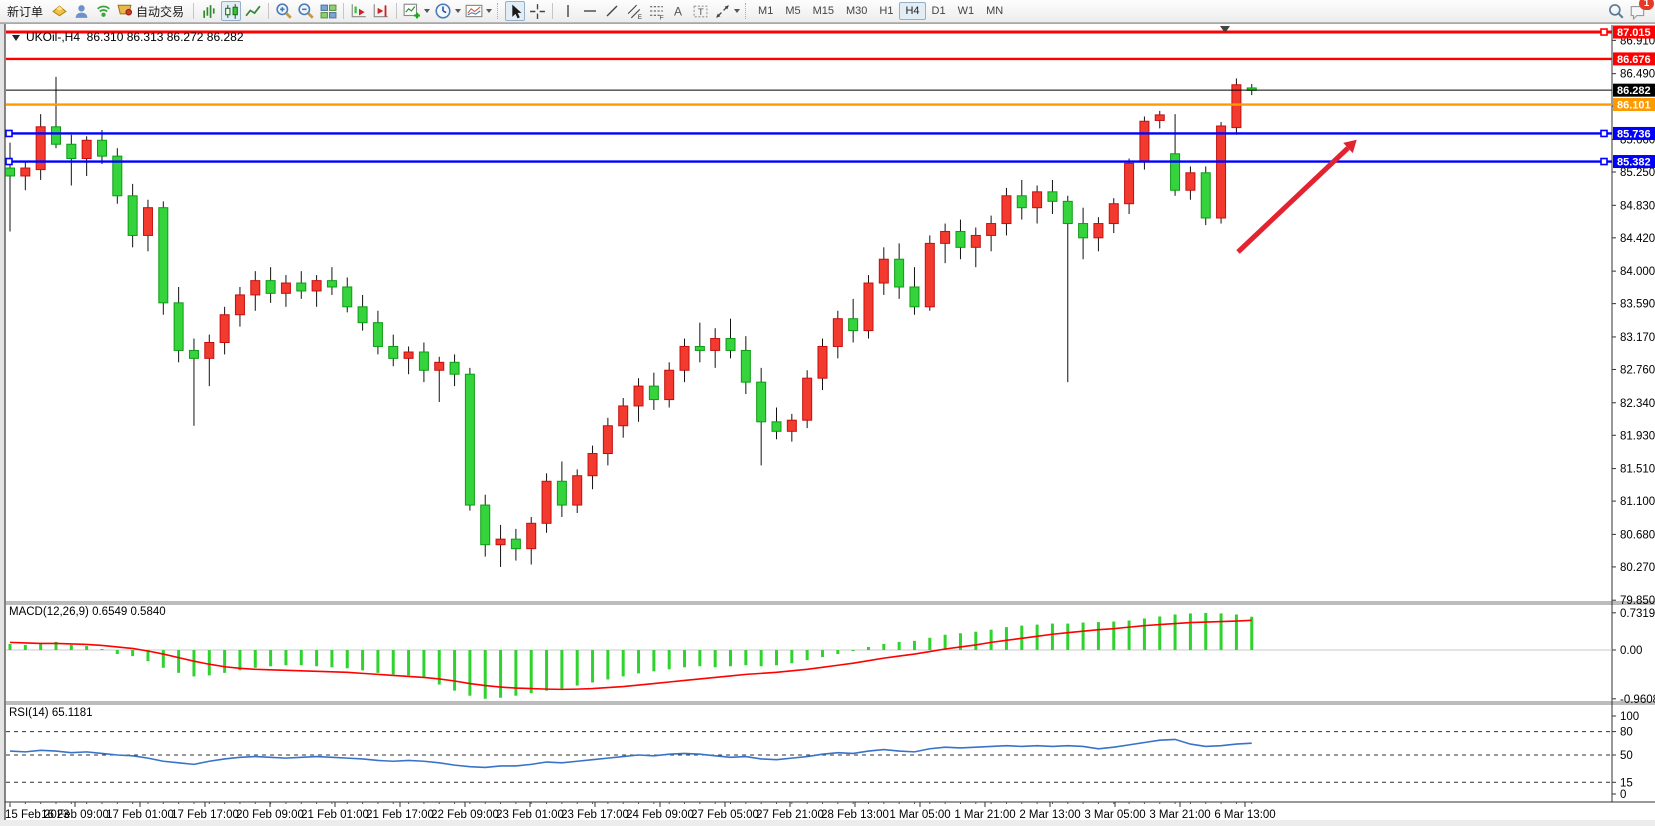  What do you see at coordinates (103, 11) in the screenshot?
I see `signals-icon` at bounding box center [103, 11].